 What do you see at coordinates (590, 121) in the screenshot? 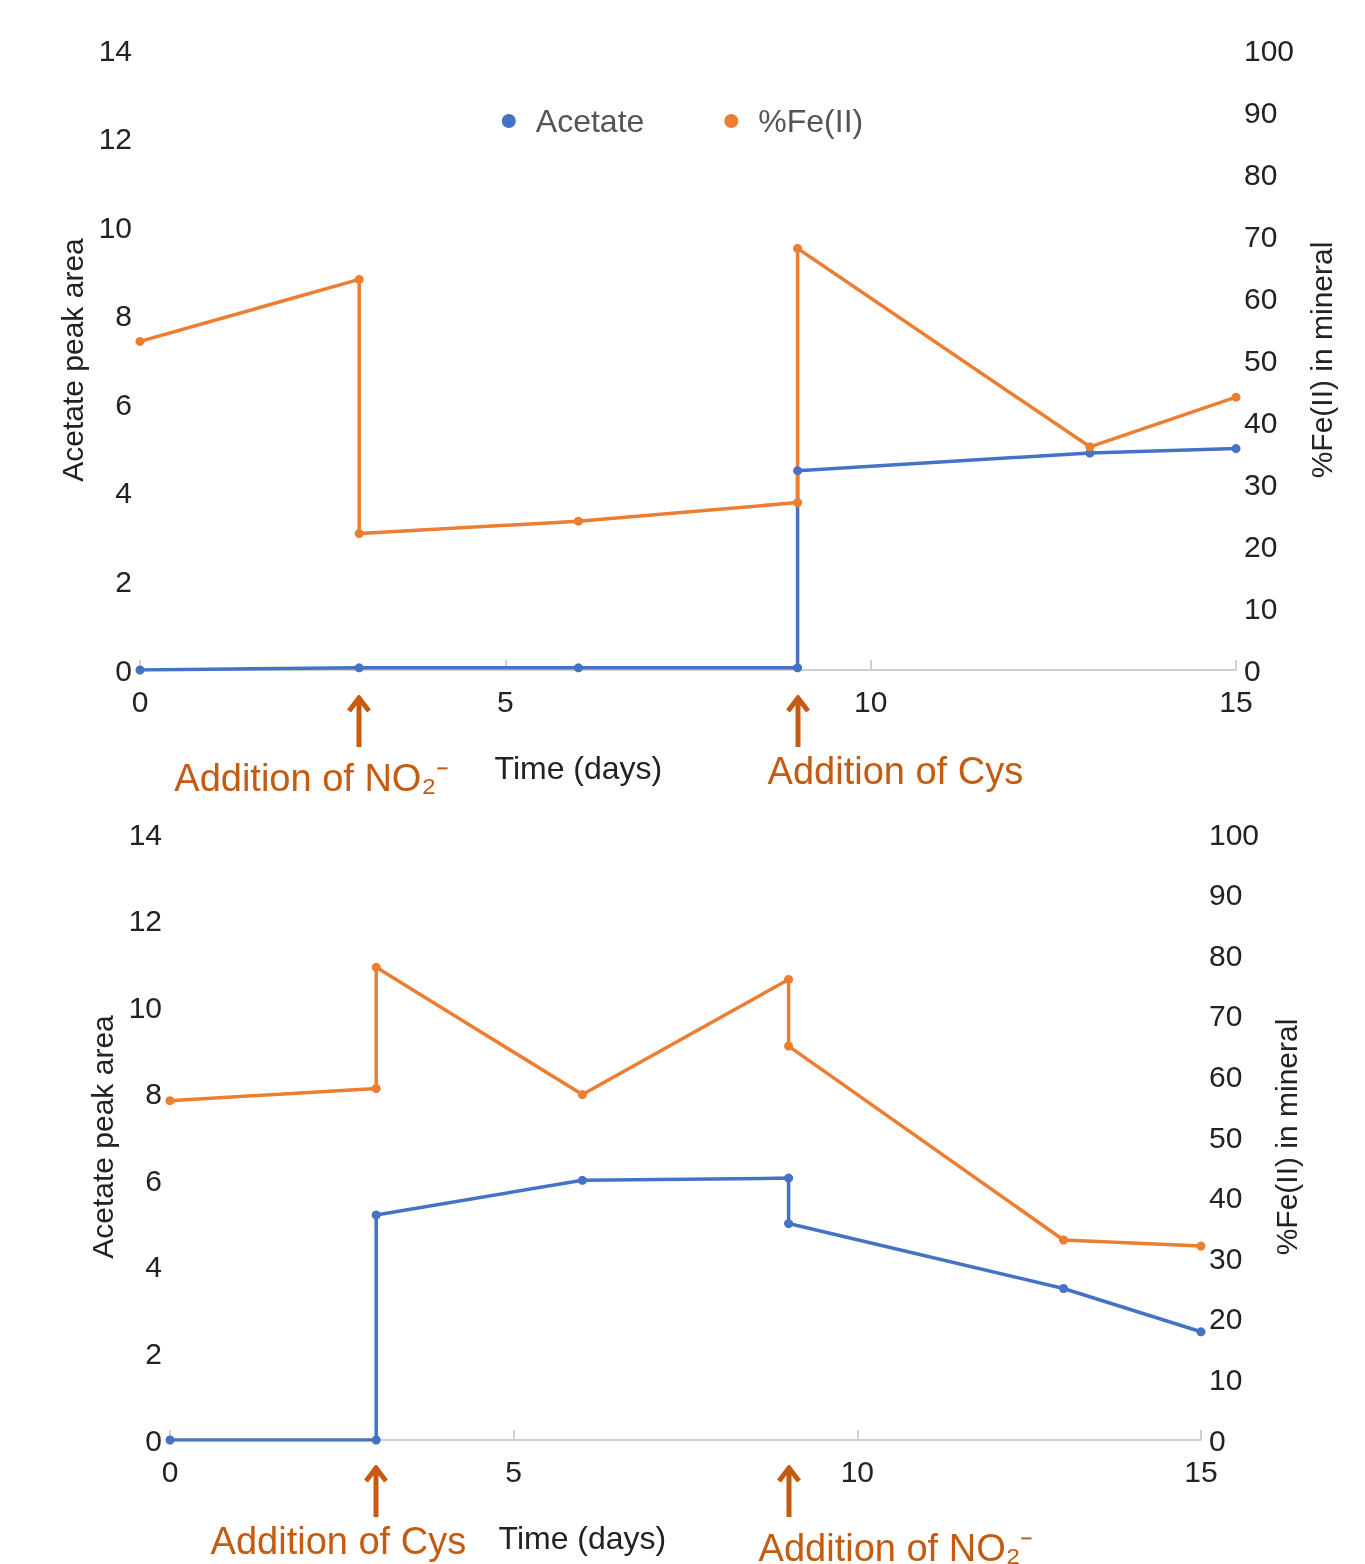
I see `legend-label: Acetate` at bounding box center [590, 121].